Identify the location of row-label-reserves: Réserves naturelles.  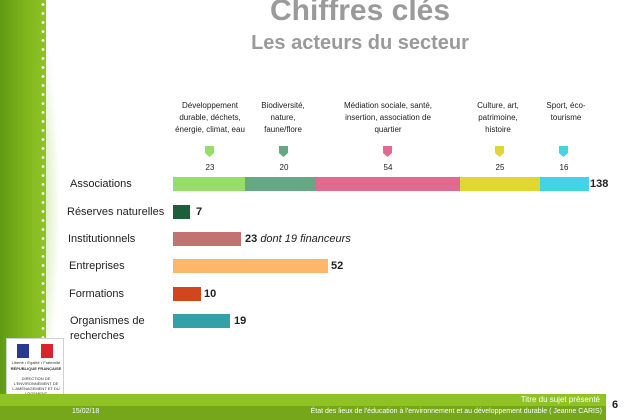
(116, 212).